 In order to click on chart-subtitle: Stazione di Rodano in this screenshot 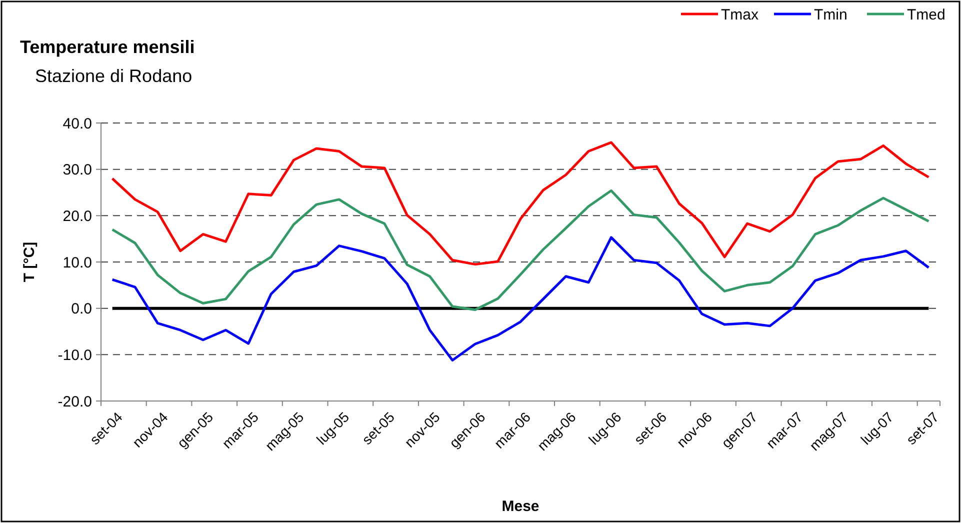, I will do `click(113, 76)`.